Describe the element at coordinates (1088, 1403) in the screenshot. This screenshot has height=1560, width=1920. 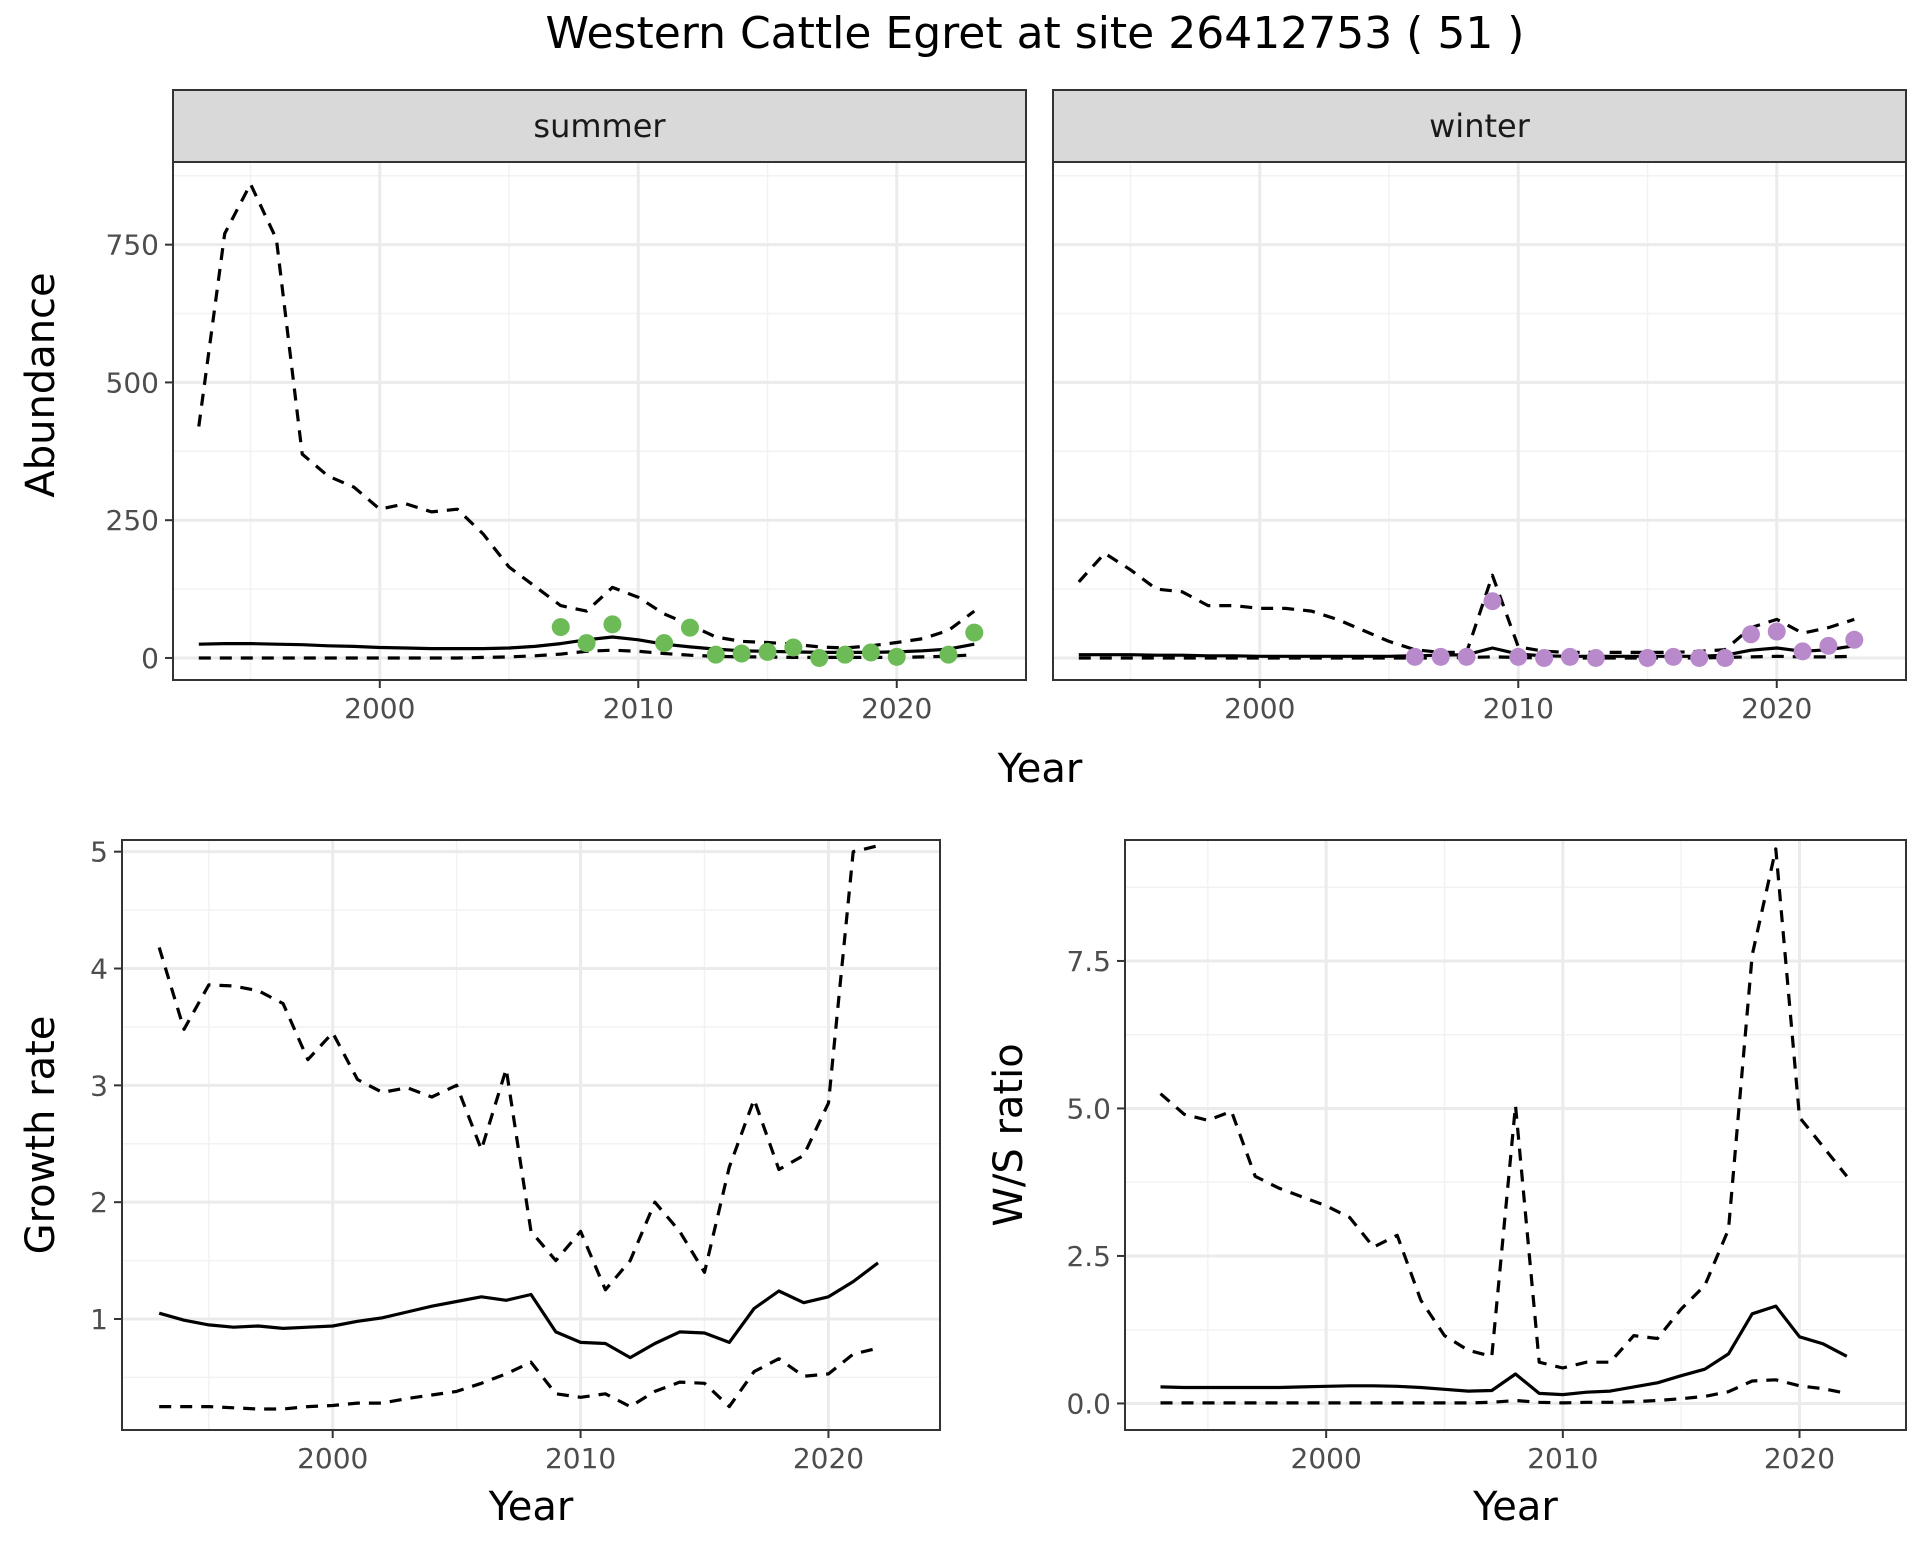
I see `y-tick-label: 0.0` at that location.